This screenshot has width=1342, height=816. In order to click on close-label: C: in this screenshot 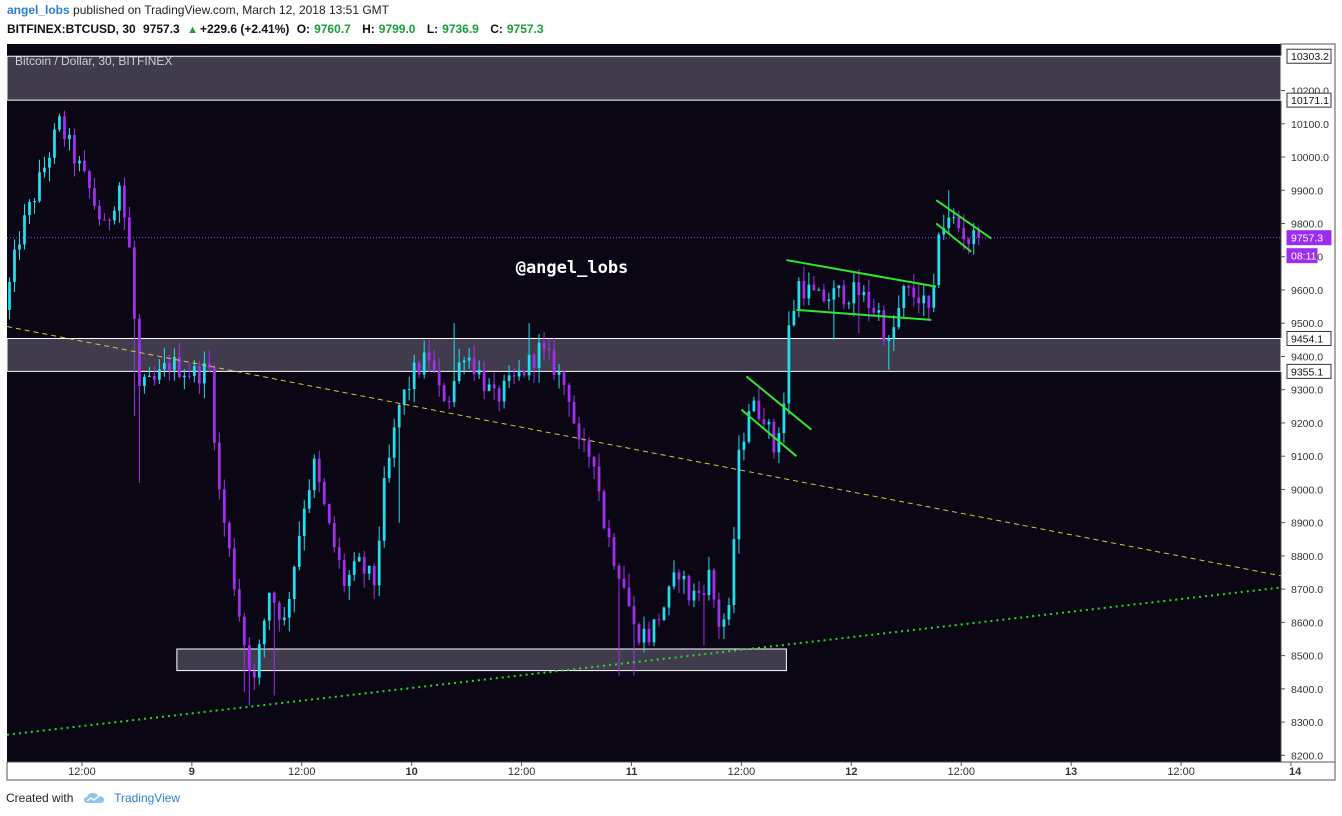, I will do `click(496, 29)`.